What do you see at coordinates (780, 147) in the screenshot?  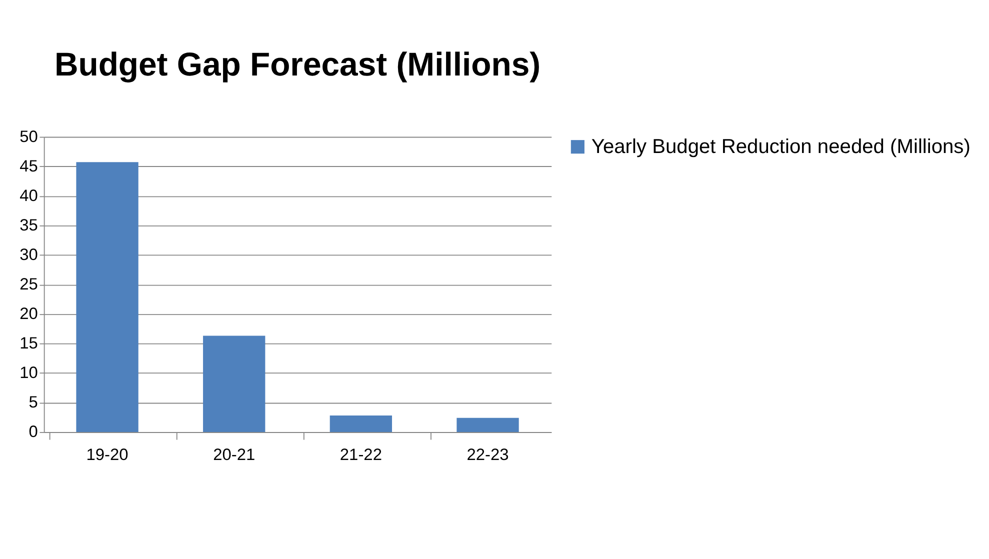 I see `legend-label: Yearly Budget Reduction needed (Millions)` at bounding box center [780, 147].